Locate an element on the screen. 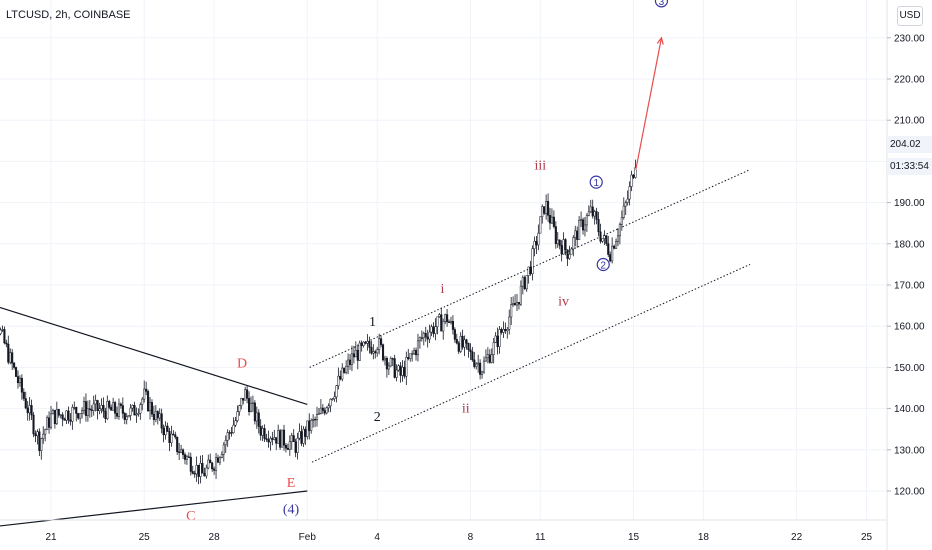 This screenshot has width=932, height=550. countdown-label: 01:33:54 is located at coordinates (909, 166).